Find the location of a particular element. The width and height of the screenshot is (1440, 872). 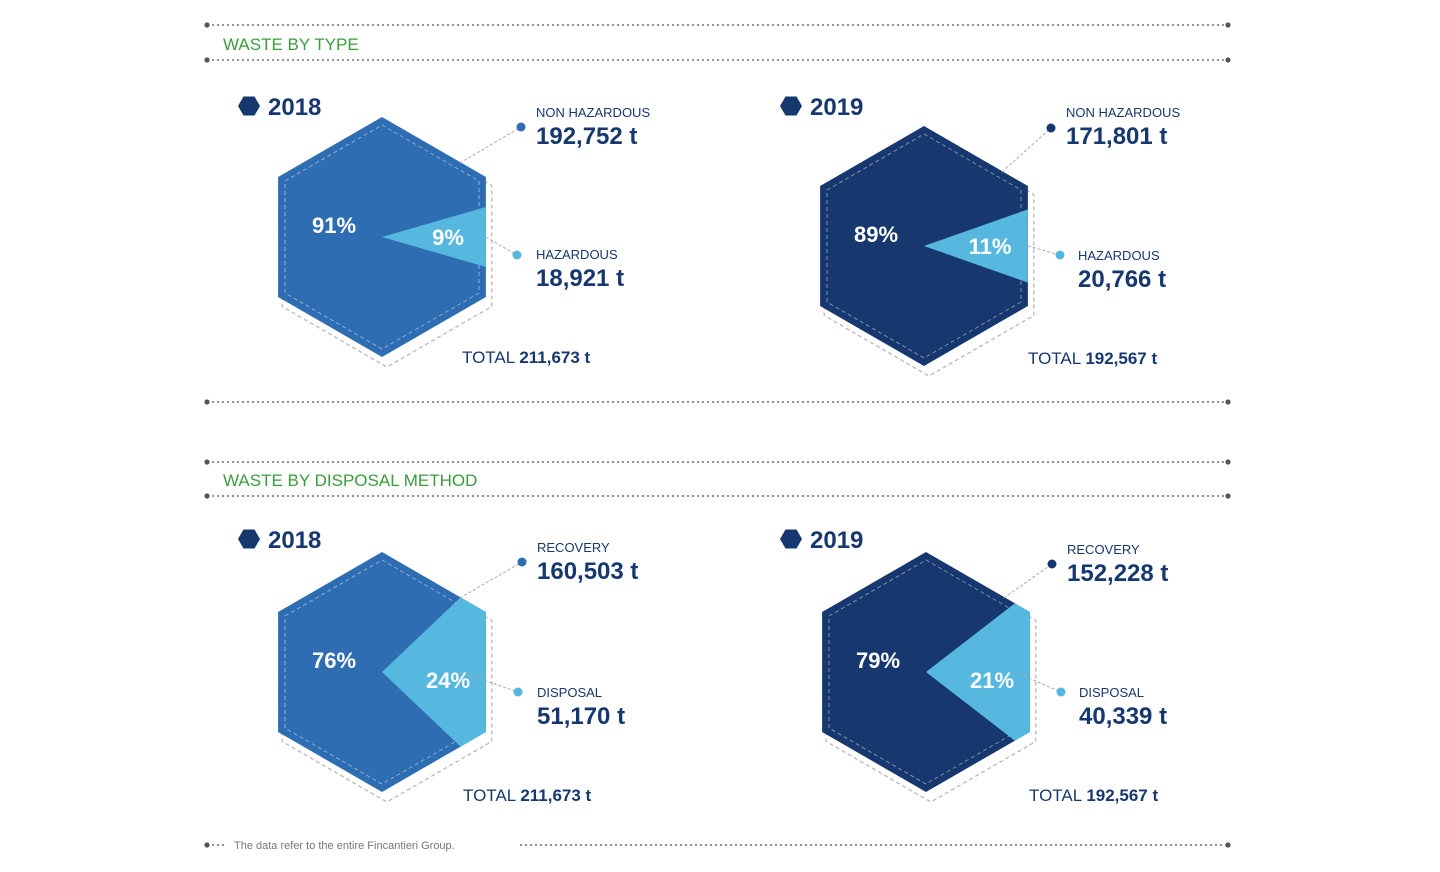

percent-label-major: 76% is located at coordinates (334, 660).